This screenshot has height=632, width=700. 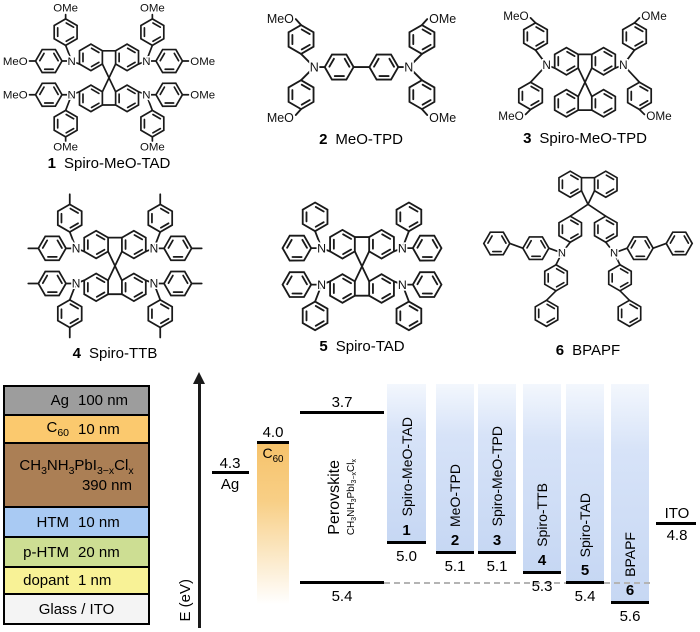 I want to click on bar-number: 1, so click(x=406, y=530).